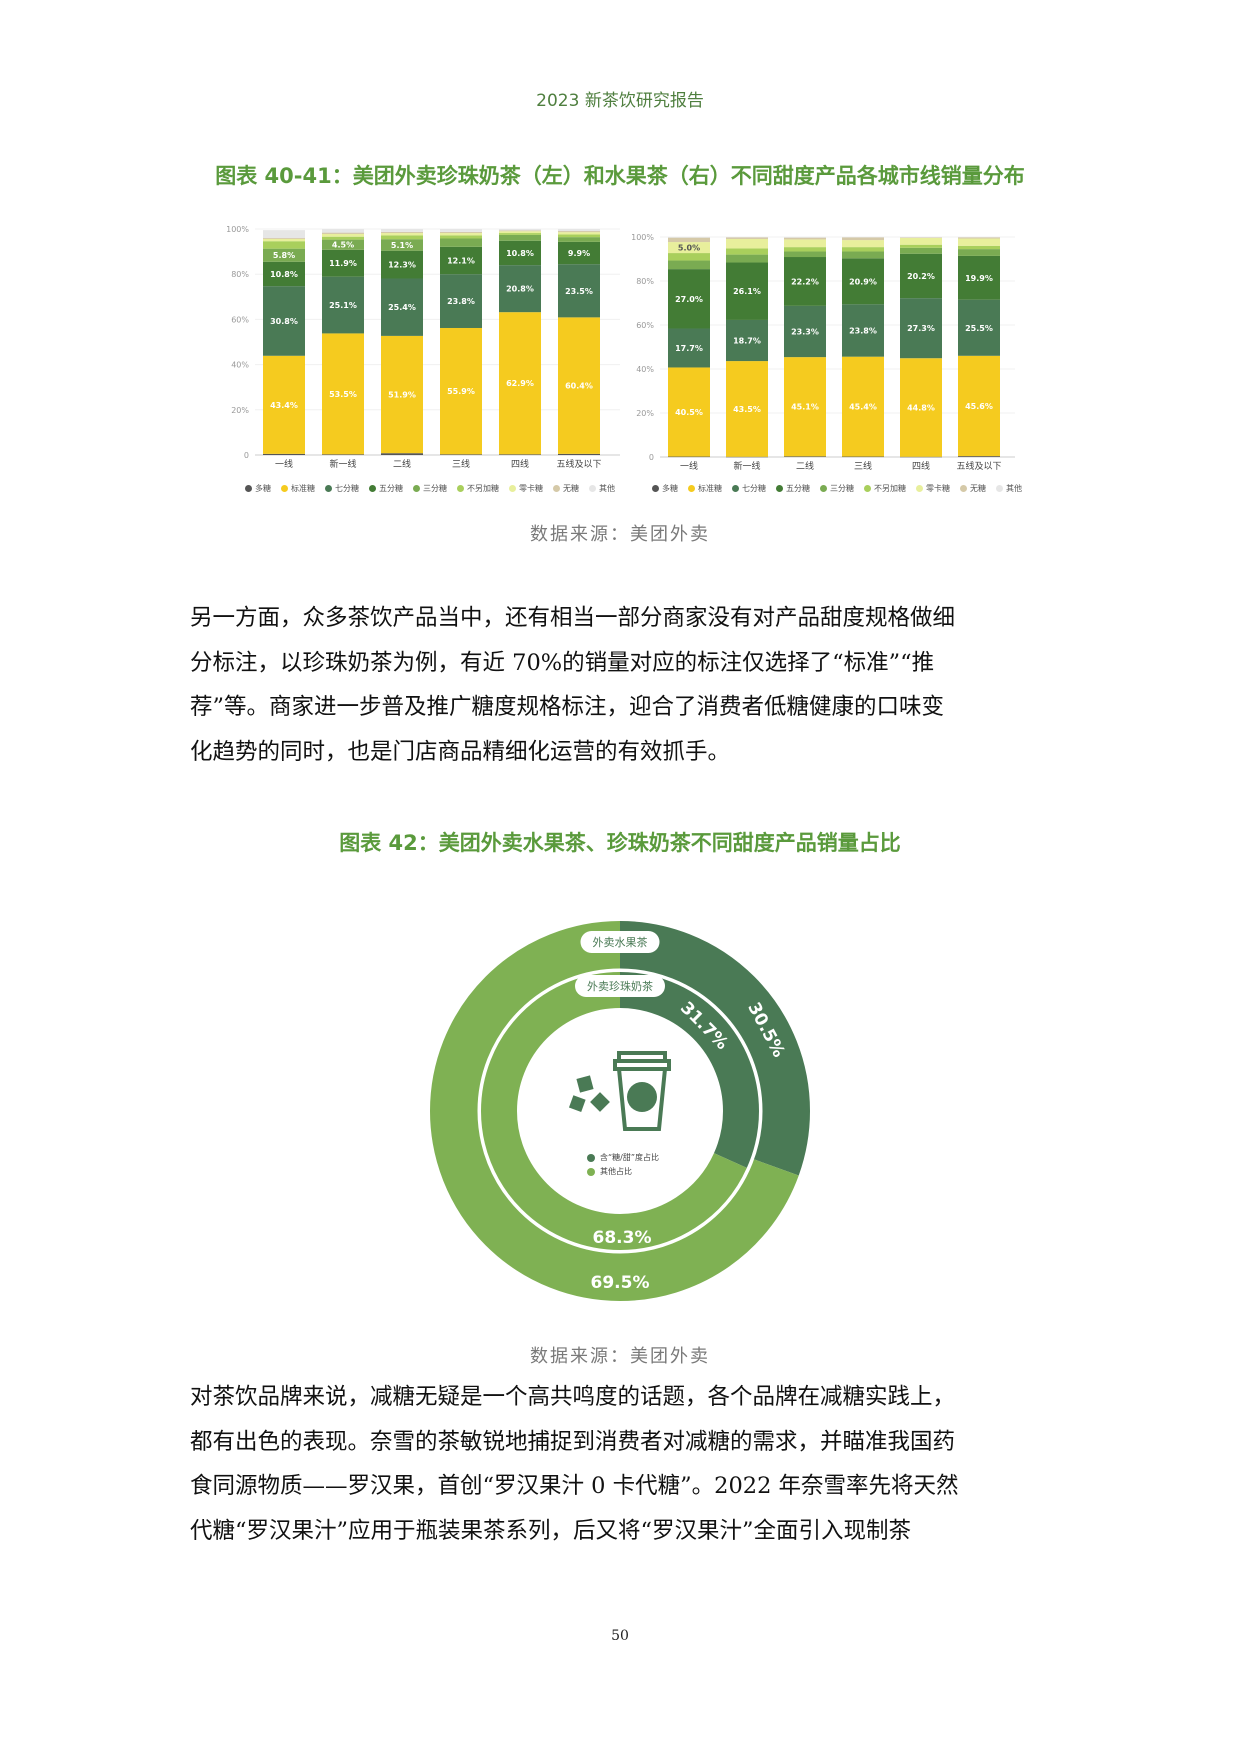  I want to click on legend-label: 无糖, so click(978, 488).